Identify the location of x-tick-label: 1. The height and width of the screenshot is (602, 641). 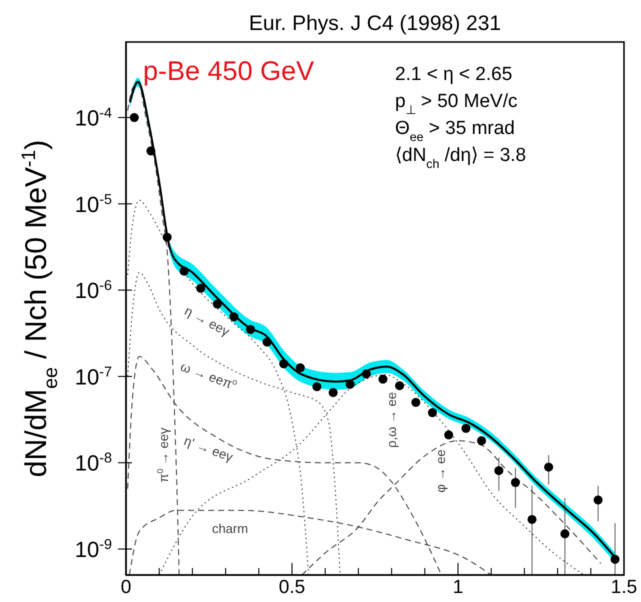
(458, 587).